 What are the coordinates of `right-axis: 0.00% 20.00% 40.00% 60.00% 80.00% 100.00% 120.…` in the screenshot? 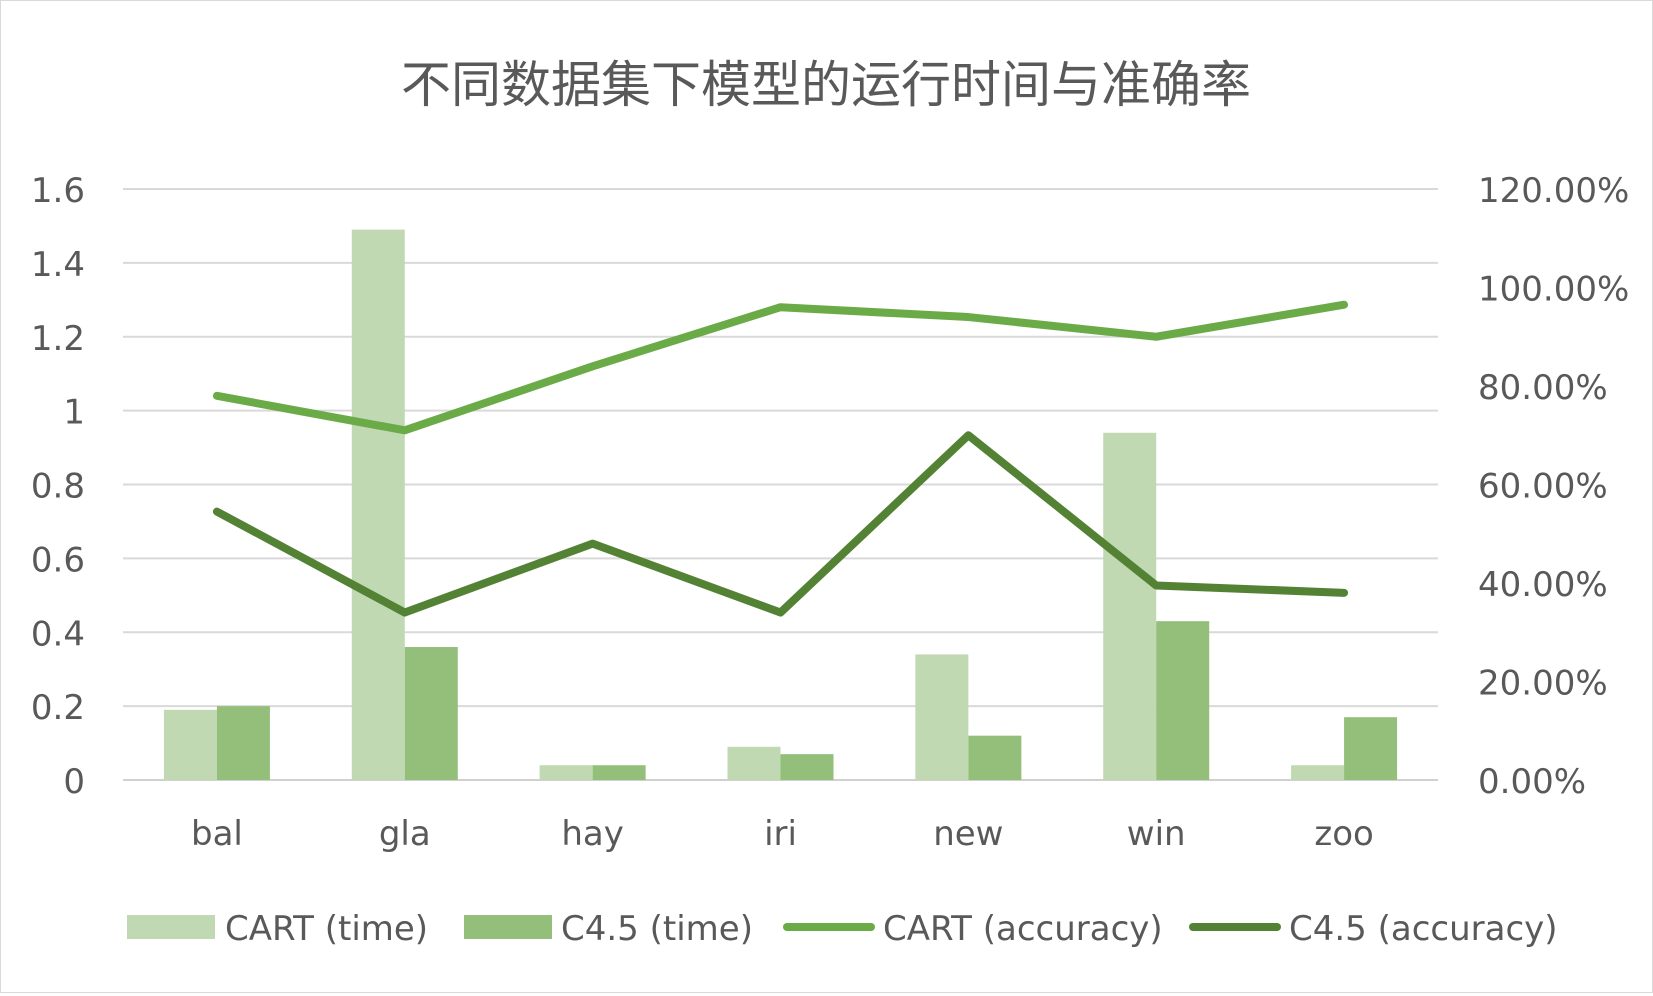 It's located at (1553, 486).